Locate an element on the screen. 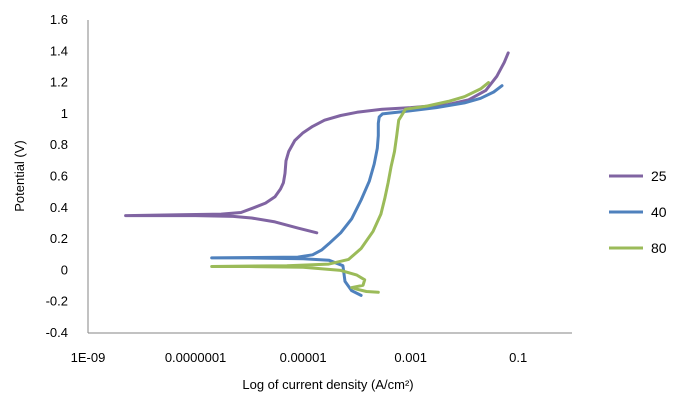 The width and height of the screenshot is (673, 400). x-tick-label: 0.00001 is located at coordinates (303, 357).